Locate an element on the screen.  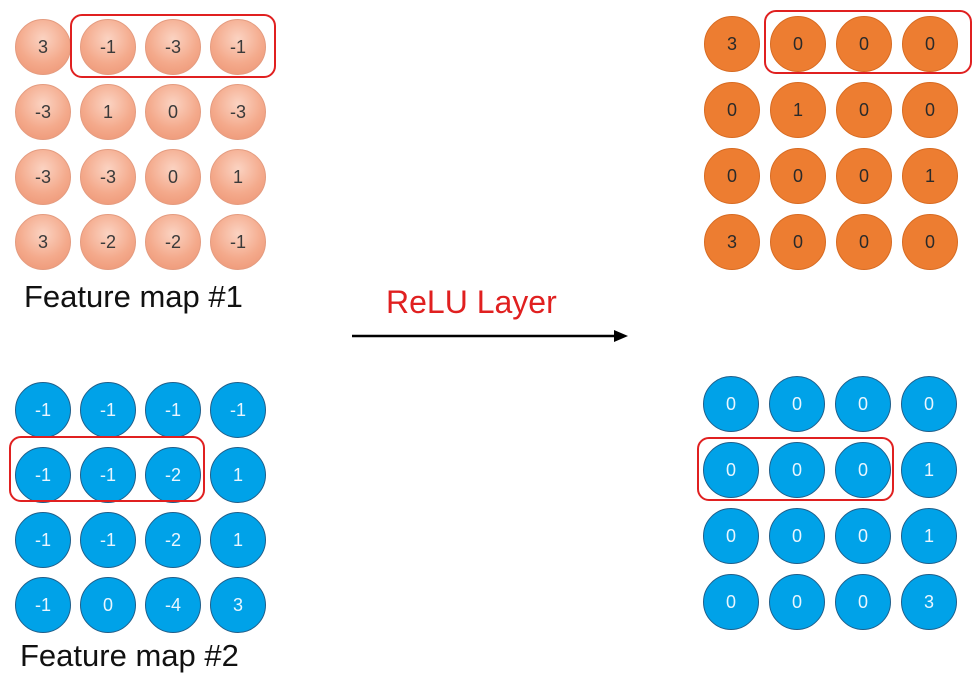
feature-map-1-input-cell: -1 is located at coordinates (238, 242).